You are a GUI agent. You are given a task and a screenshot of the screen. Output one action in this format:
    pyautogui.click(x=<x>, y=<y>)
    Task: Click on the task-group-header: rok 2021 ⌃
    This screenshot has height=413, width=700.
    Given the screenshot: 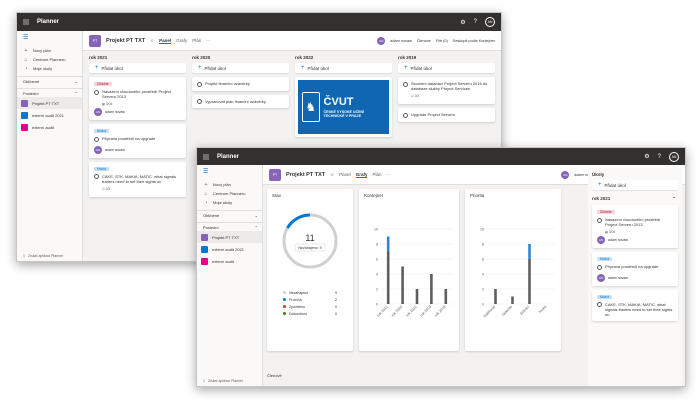 What is the action you would take?
    pyautogui.click(x=635, y=199)
    